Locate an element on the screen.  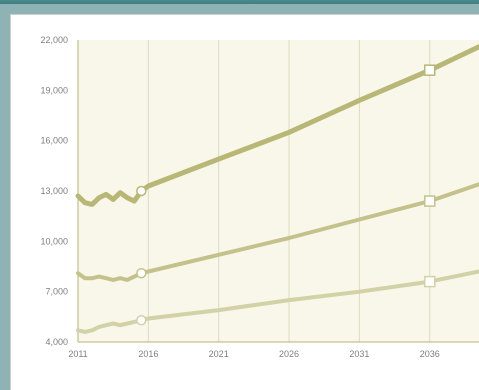
y-tick-label: 16,000 is located at coordinates (54, 141).